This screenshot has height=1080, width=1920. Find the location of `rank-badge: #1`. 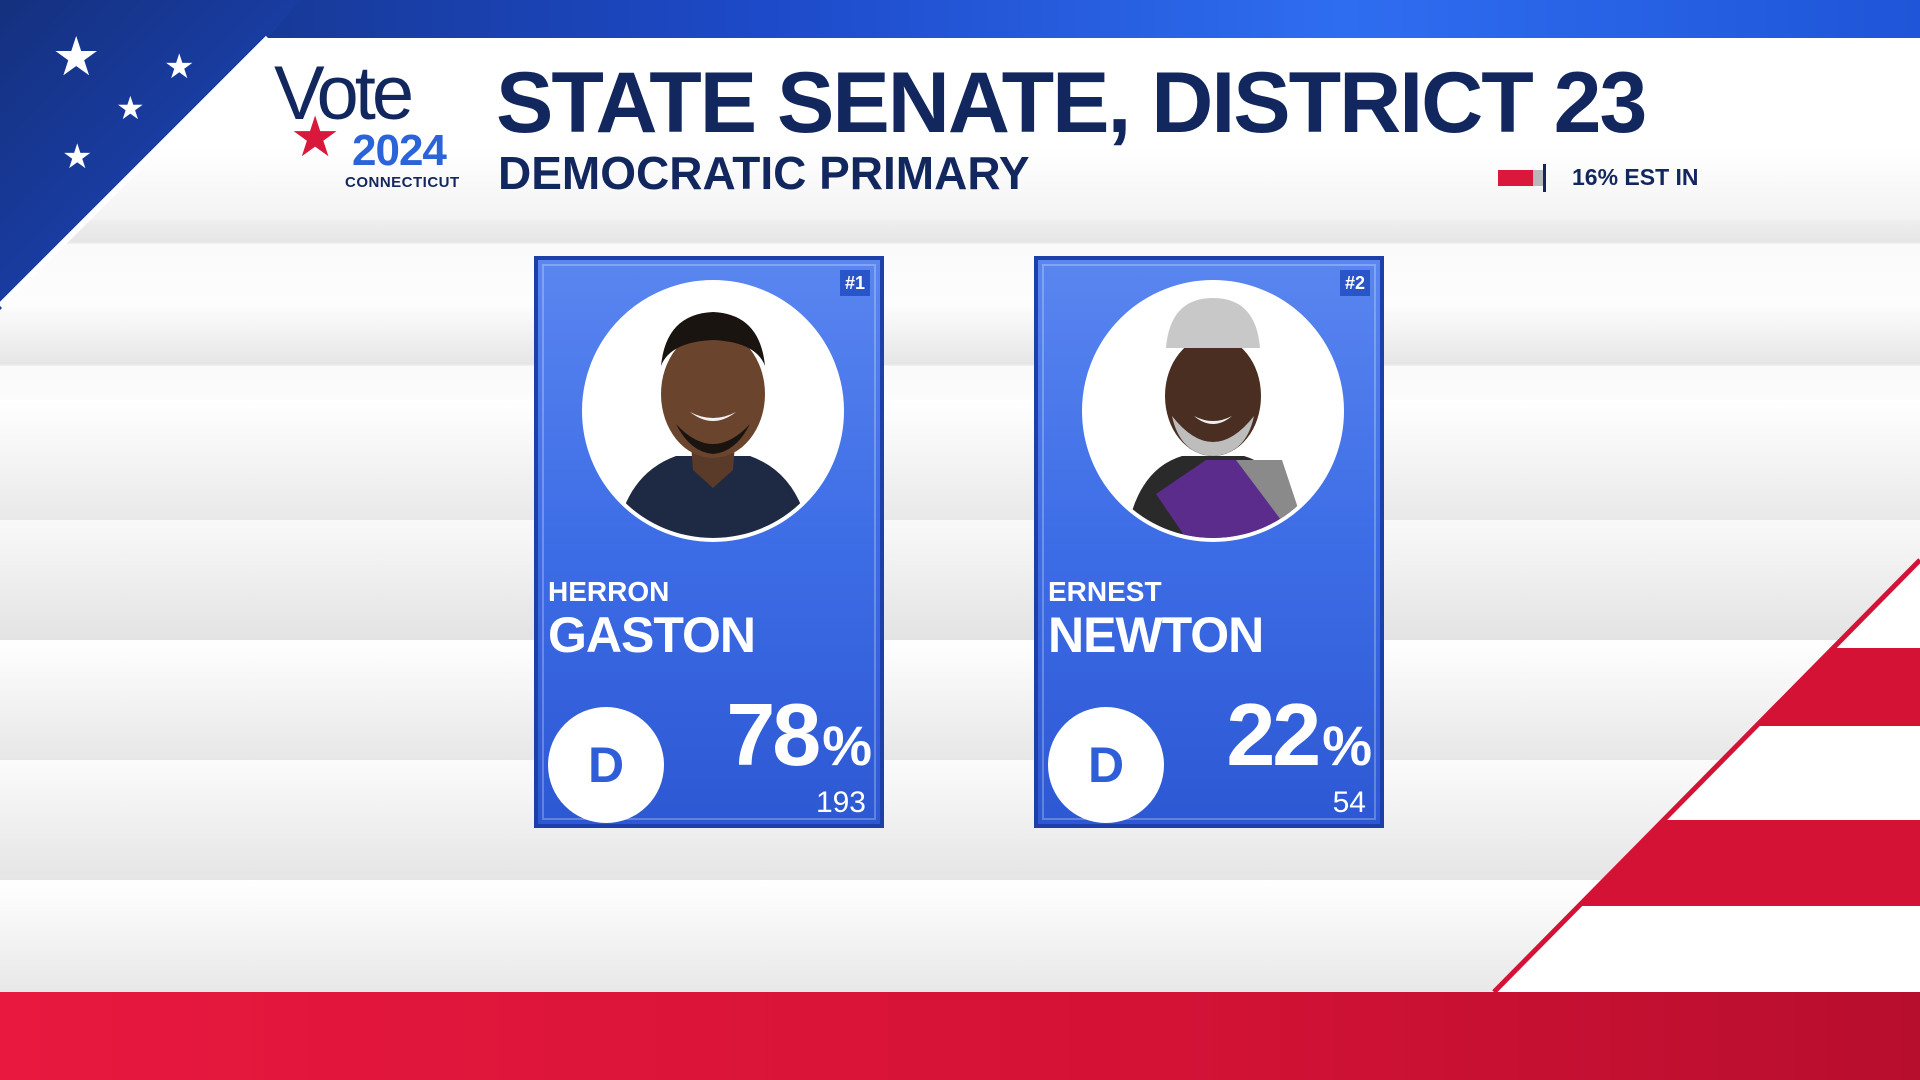

rank-badge: #1 is located at coordinates (855, 283).